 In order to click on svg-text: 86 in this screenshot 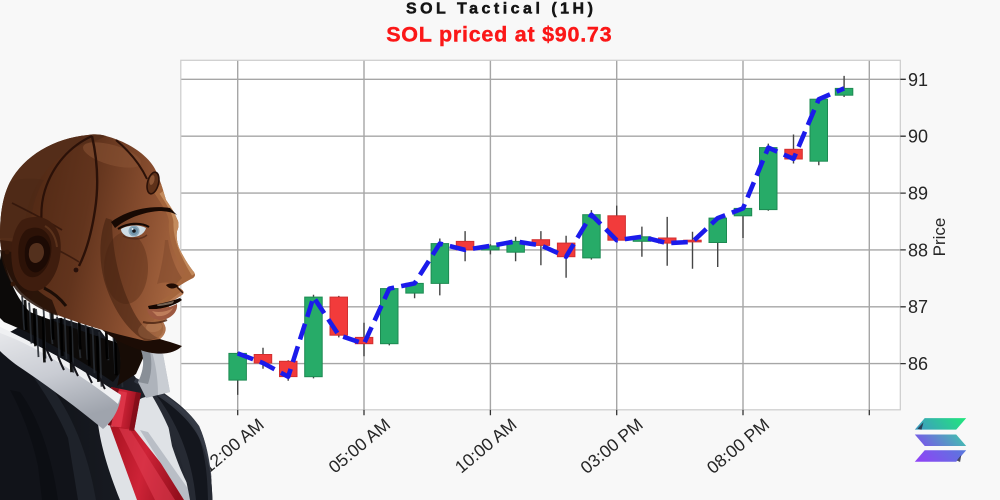, I will do `click(918, 364)`.